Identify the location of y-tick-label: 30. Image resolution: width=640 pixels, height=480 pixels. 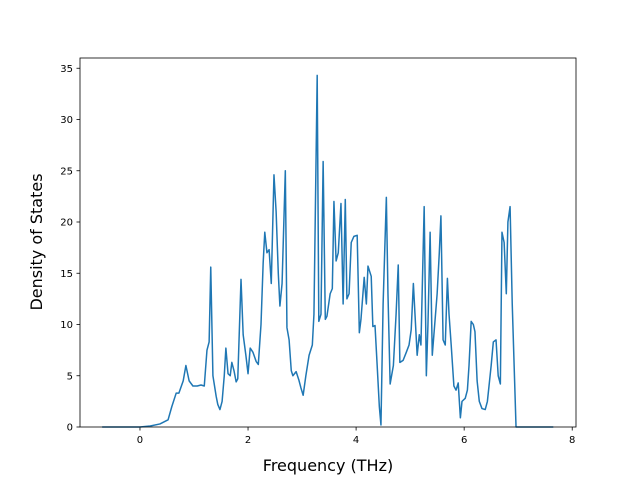
(66, 120).